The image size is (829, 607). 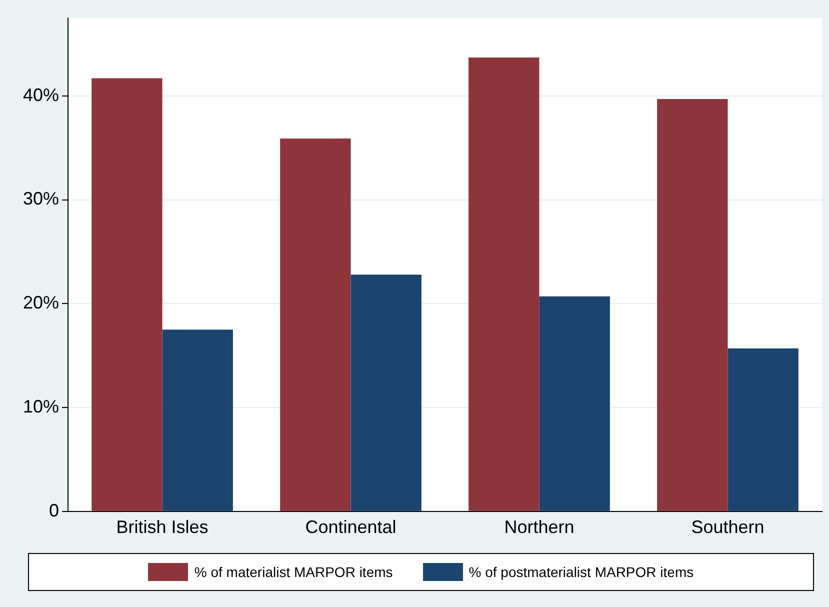 What do you see at coordinates (727, 527) in the screenshot?
I see `x-tick-label: Southern` at bounding box center [727, 527].